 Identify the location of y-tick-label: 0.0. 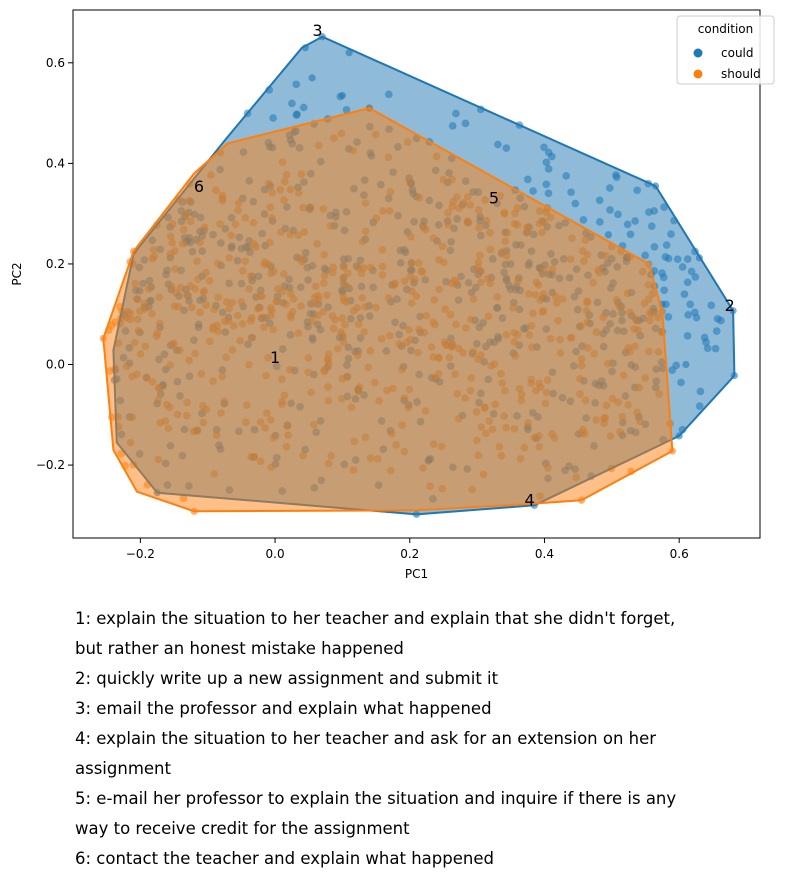
(55, 365).